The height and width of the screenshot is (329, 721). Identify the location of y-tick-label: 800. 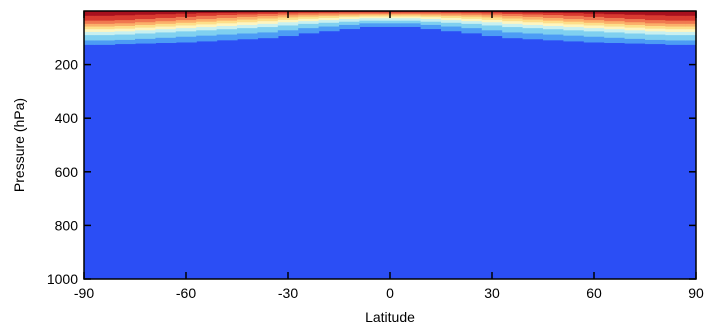
(67, 225).